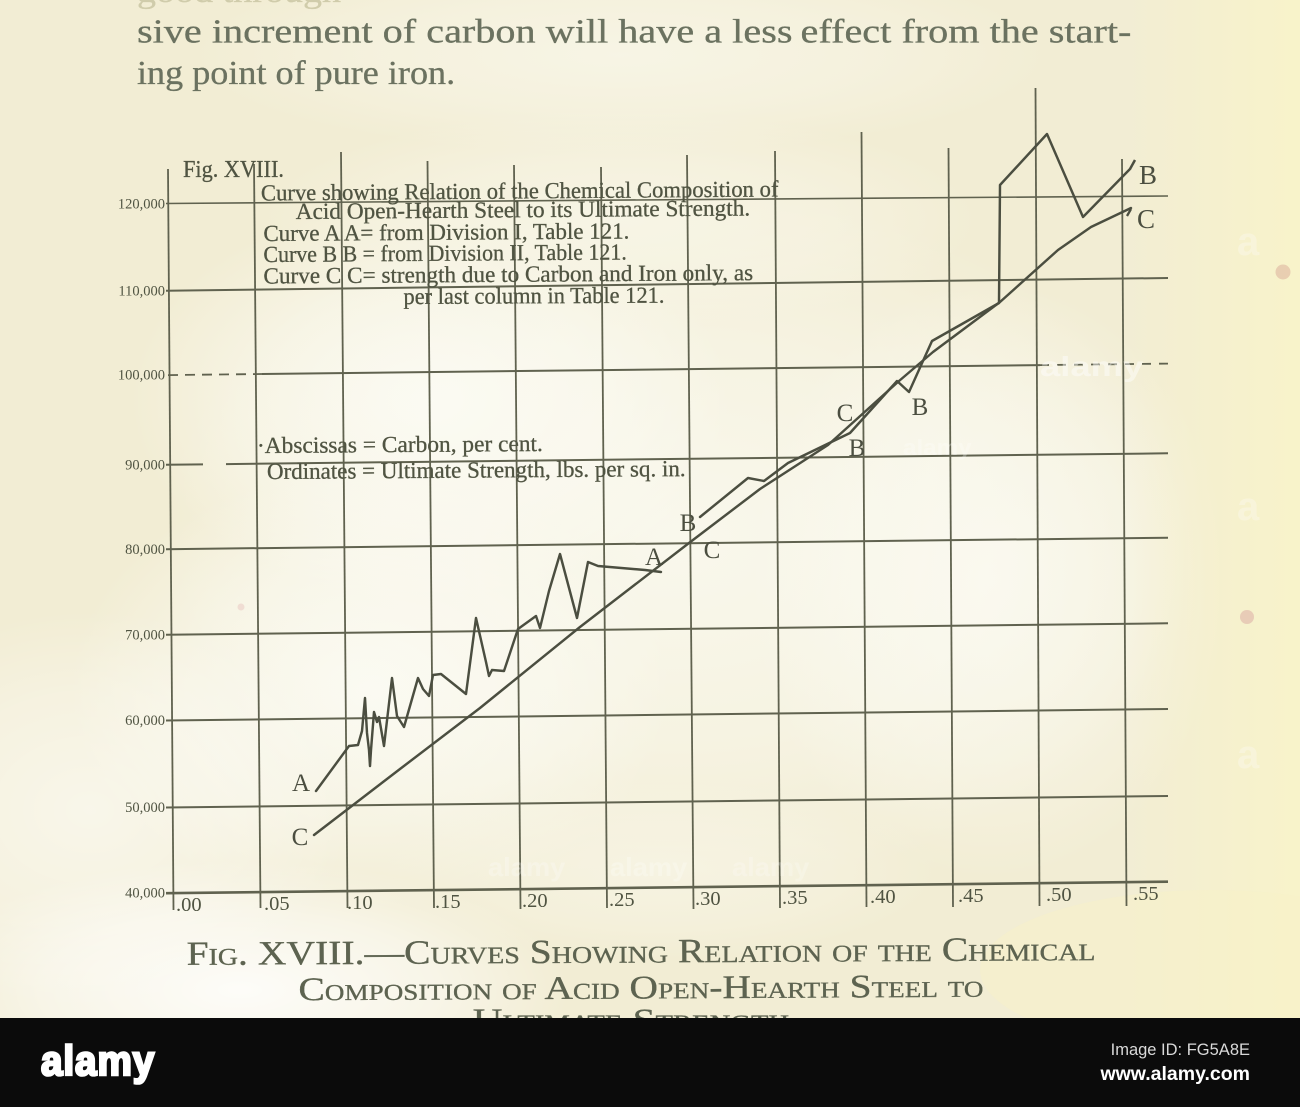 The height and width of the screenshot is (1107, 1300). Describe the element at coordinates (444, 253) in the screenshot. I see `svg-text:Curve B B = from Division II,: Curve B B = from Division II, Table 121.` at that location.